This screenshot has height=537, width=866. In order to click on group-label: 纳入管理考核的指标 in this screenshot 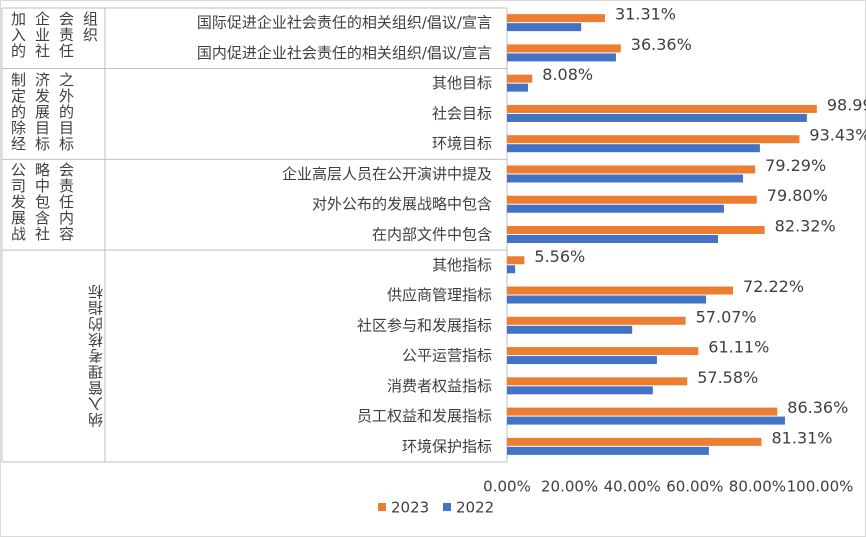, I will do `click(96, 356)`.